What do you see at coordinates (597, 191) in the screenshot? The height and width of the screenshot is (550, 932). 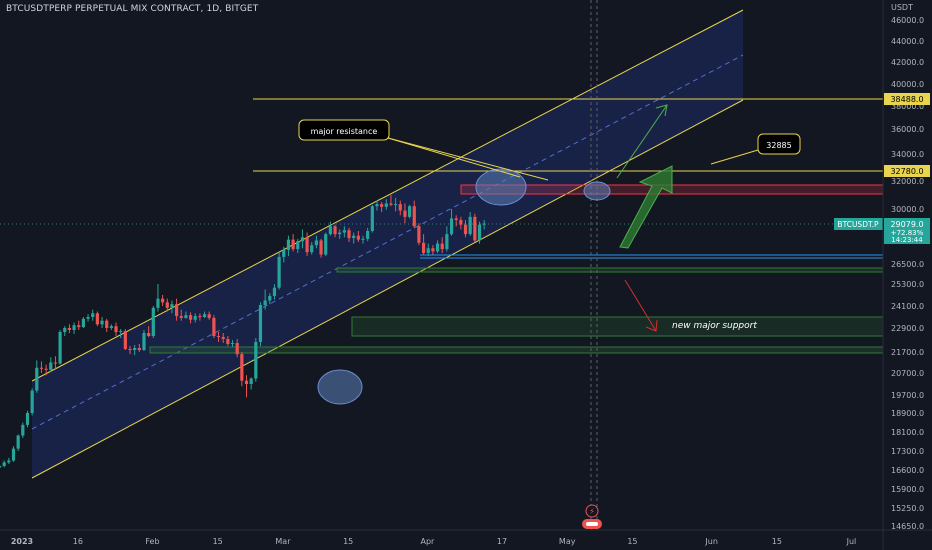 I see `highlight-ellipse-small` at bounding box center [597, 191].